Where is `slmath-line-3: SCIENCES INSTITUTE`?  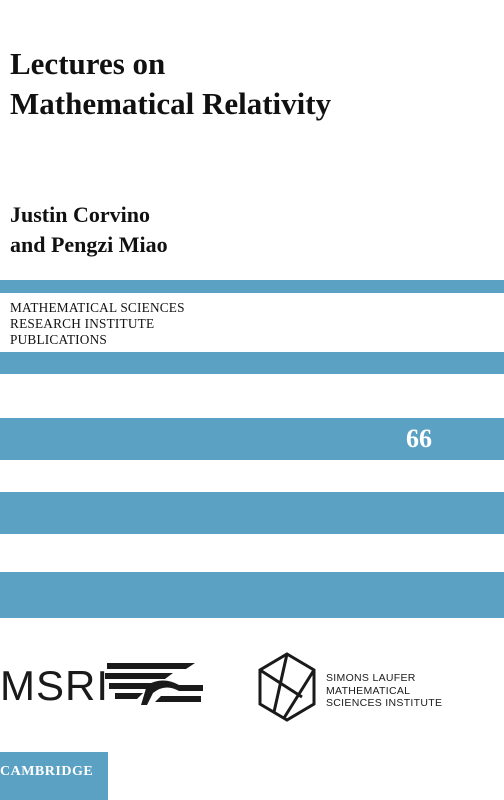
slmath-line-3: SCIENCES INSTITUTE is located at coordinates (384, 703).